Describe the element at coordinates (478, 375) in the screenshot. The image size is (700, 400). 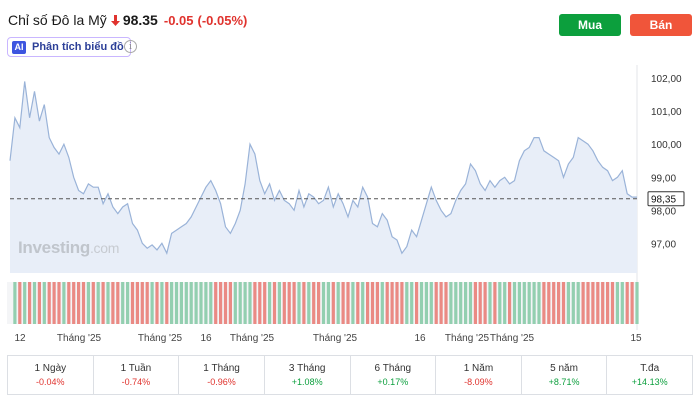
I see `period-5: 1 Năm -8.09%` at that location.